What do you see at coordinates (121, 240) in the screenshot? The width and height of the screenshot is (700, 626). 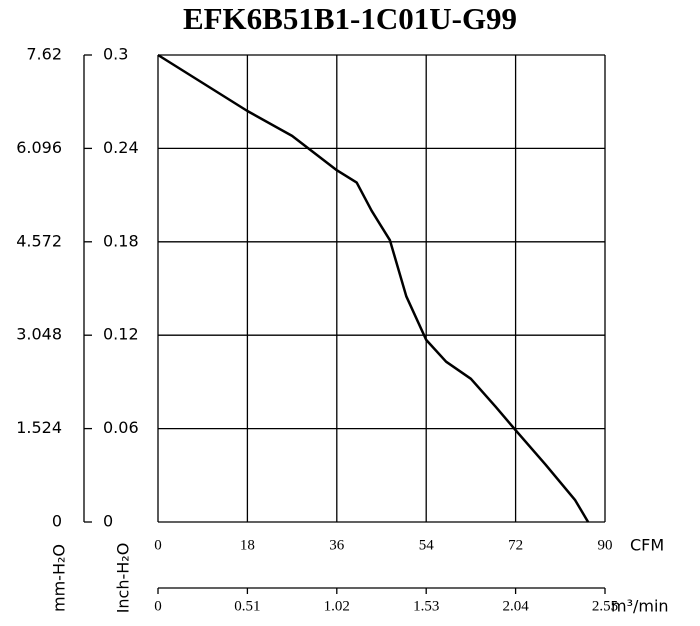 I see `y-tick-label: 0.18` at bounding box center [121, 240].